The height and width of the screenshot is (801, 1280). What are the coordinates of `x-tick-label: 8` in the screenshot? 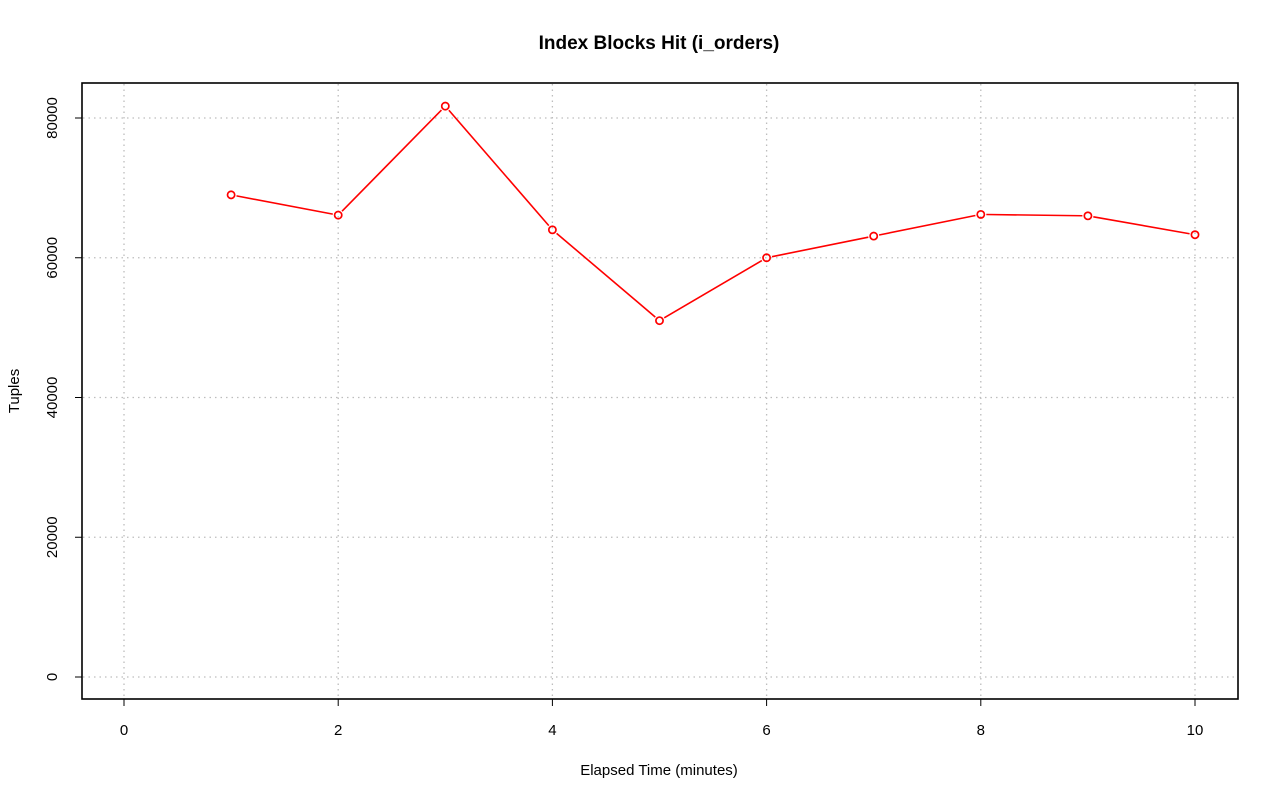 It's located at (981, 730).